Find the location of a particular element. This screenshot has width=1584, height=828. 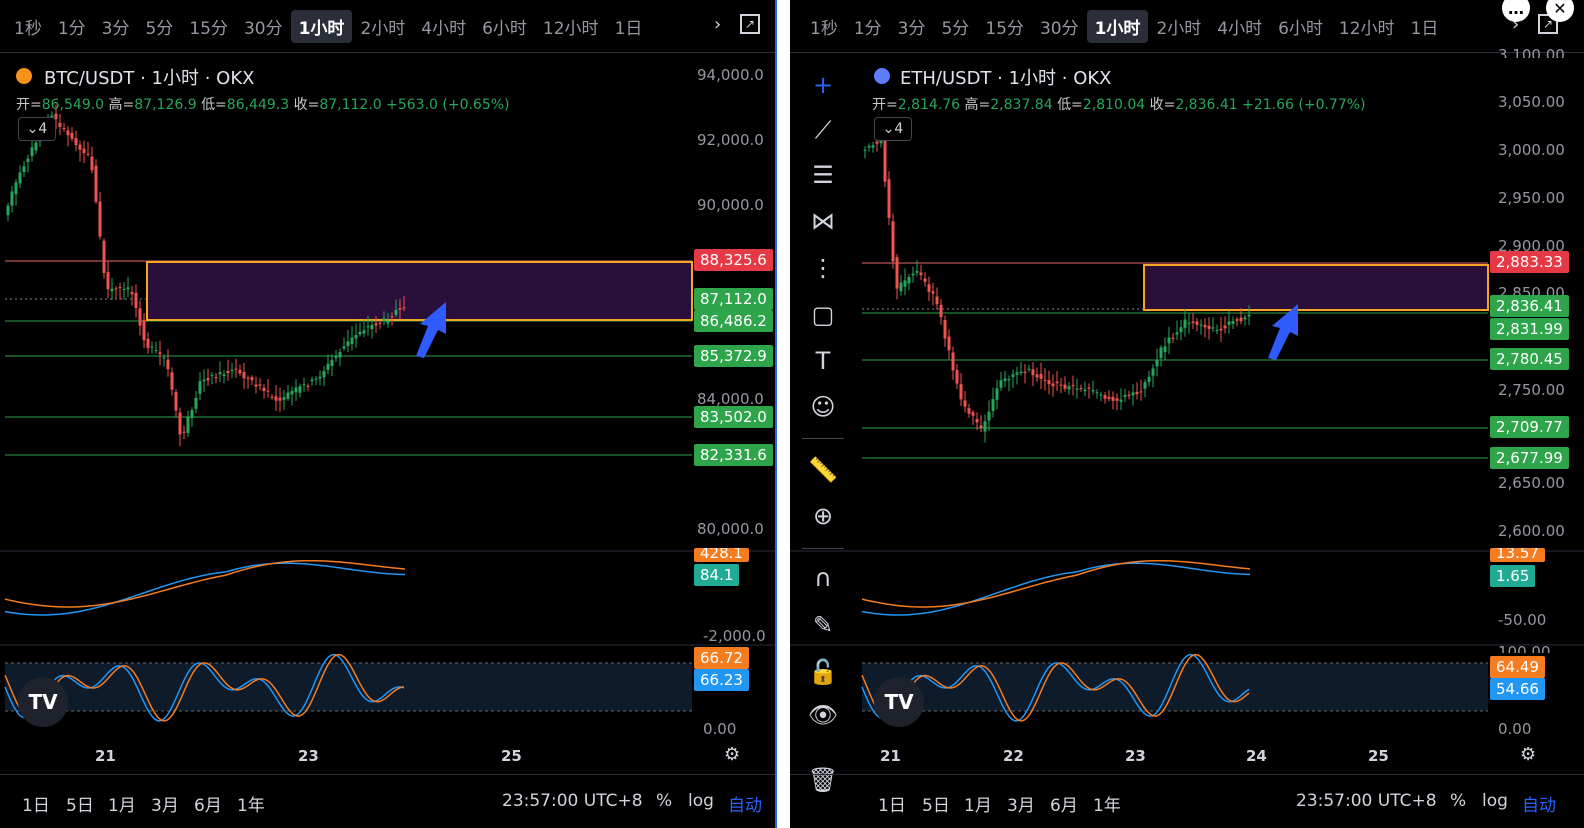

level-price-tag: 86,486.2 is located at coordinates (733, 321).